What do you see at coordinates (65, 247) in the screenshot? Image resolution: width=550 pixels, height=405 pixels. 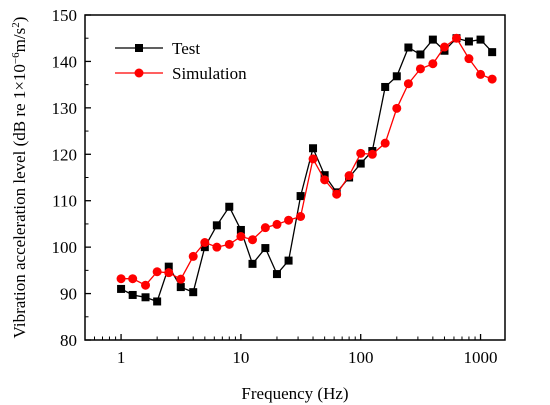 I see `y-tick-label: 100` at bounding box center [65, 247].